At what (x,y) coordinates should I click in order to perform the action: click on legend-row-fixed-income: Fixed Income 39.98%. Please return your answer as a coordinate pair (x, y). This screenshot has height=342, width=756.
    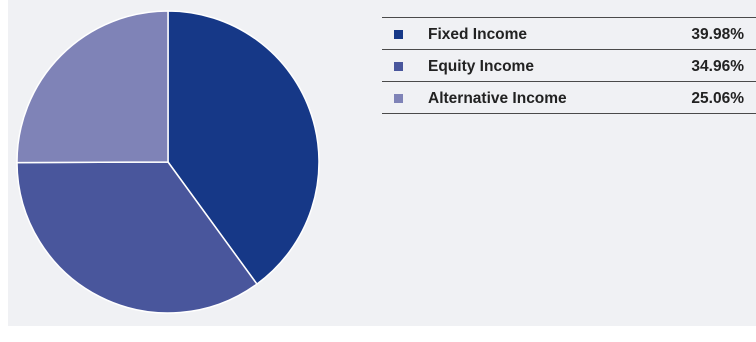
    Looking at the image, I should click on (569, 34).